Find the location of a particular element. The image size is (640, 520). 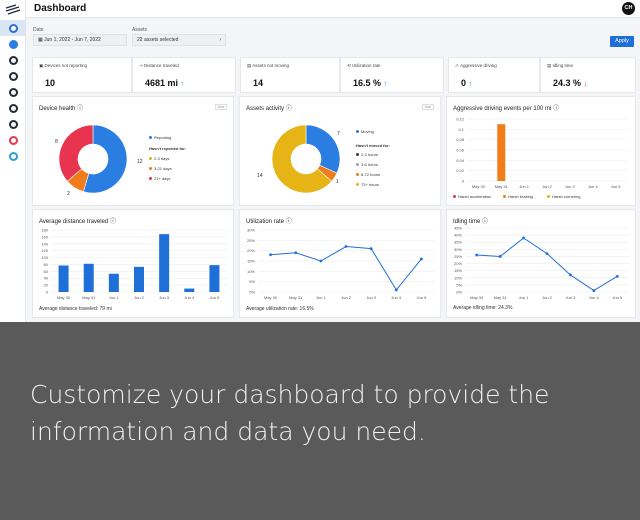

nav-item-reports is located at coordinates (13, 92).